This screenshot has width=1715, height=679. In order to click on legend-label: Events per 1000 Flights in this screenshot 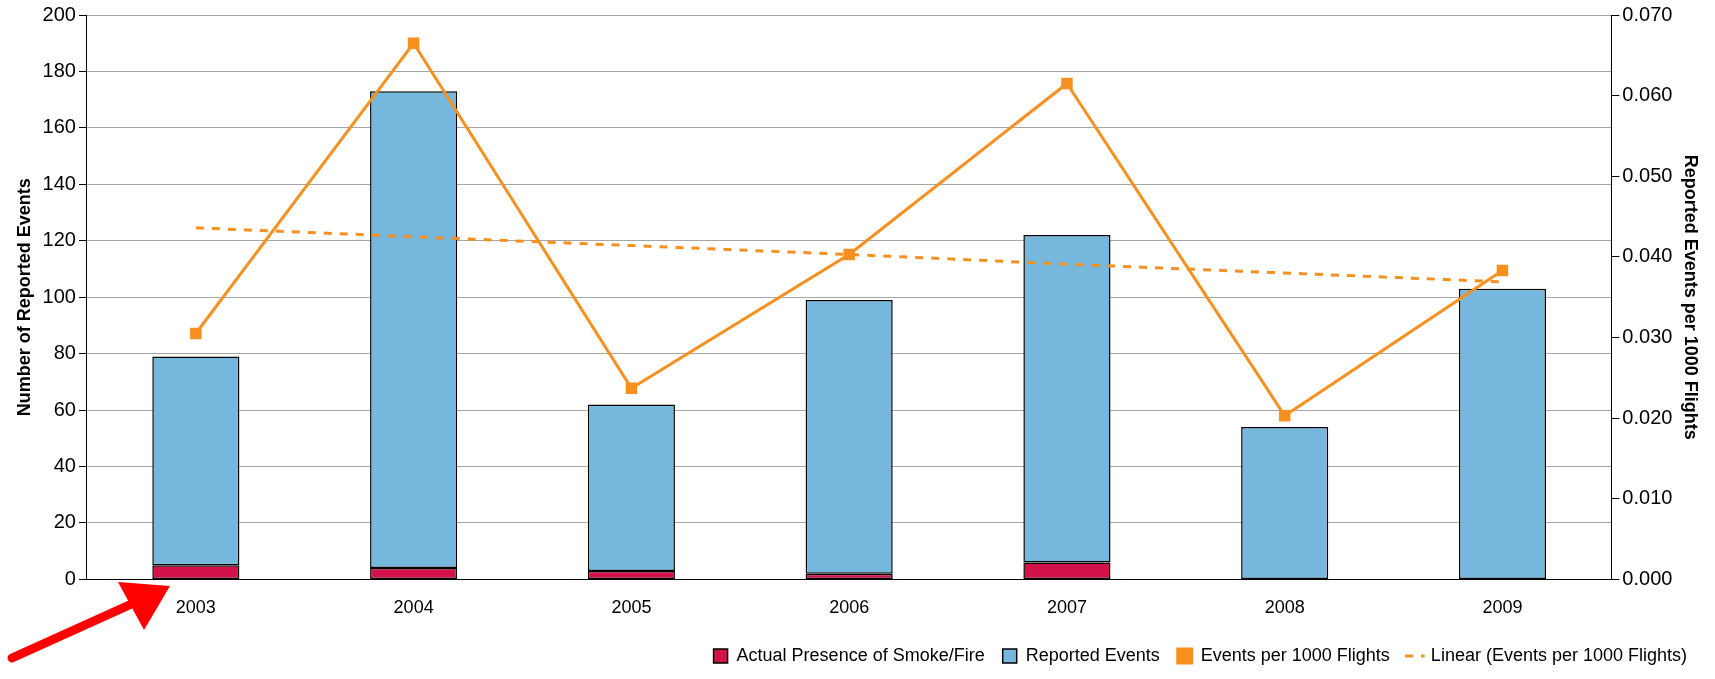, I will do `click(1295, 654)`.